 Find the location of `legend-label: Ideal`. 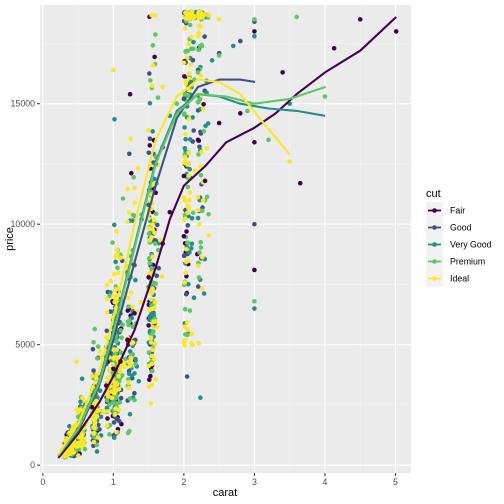

legend-label: Ideal is located at coordinates (459, 279).